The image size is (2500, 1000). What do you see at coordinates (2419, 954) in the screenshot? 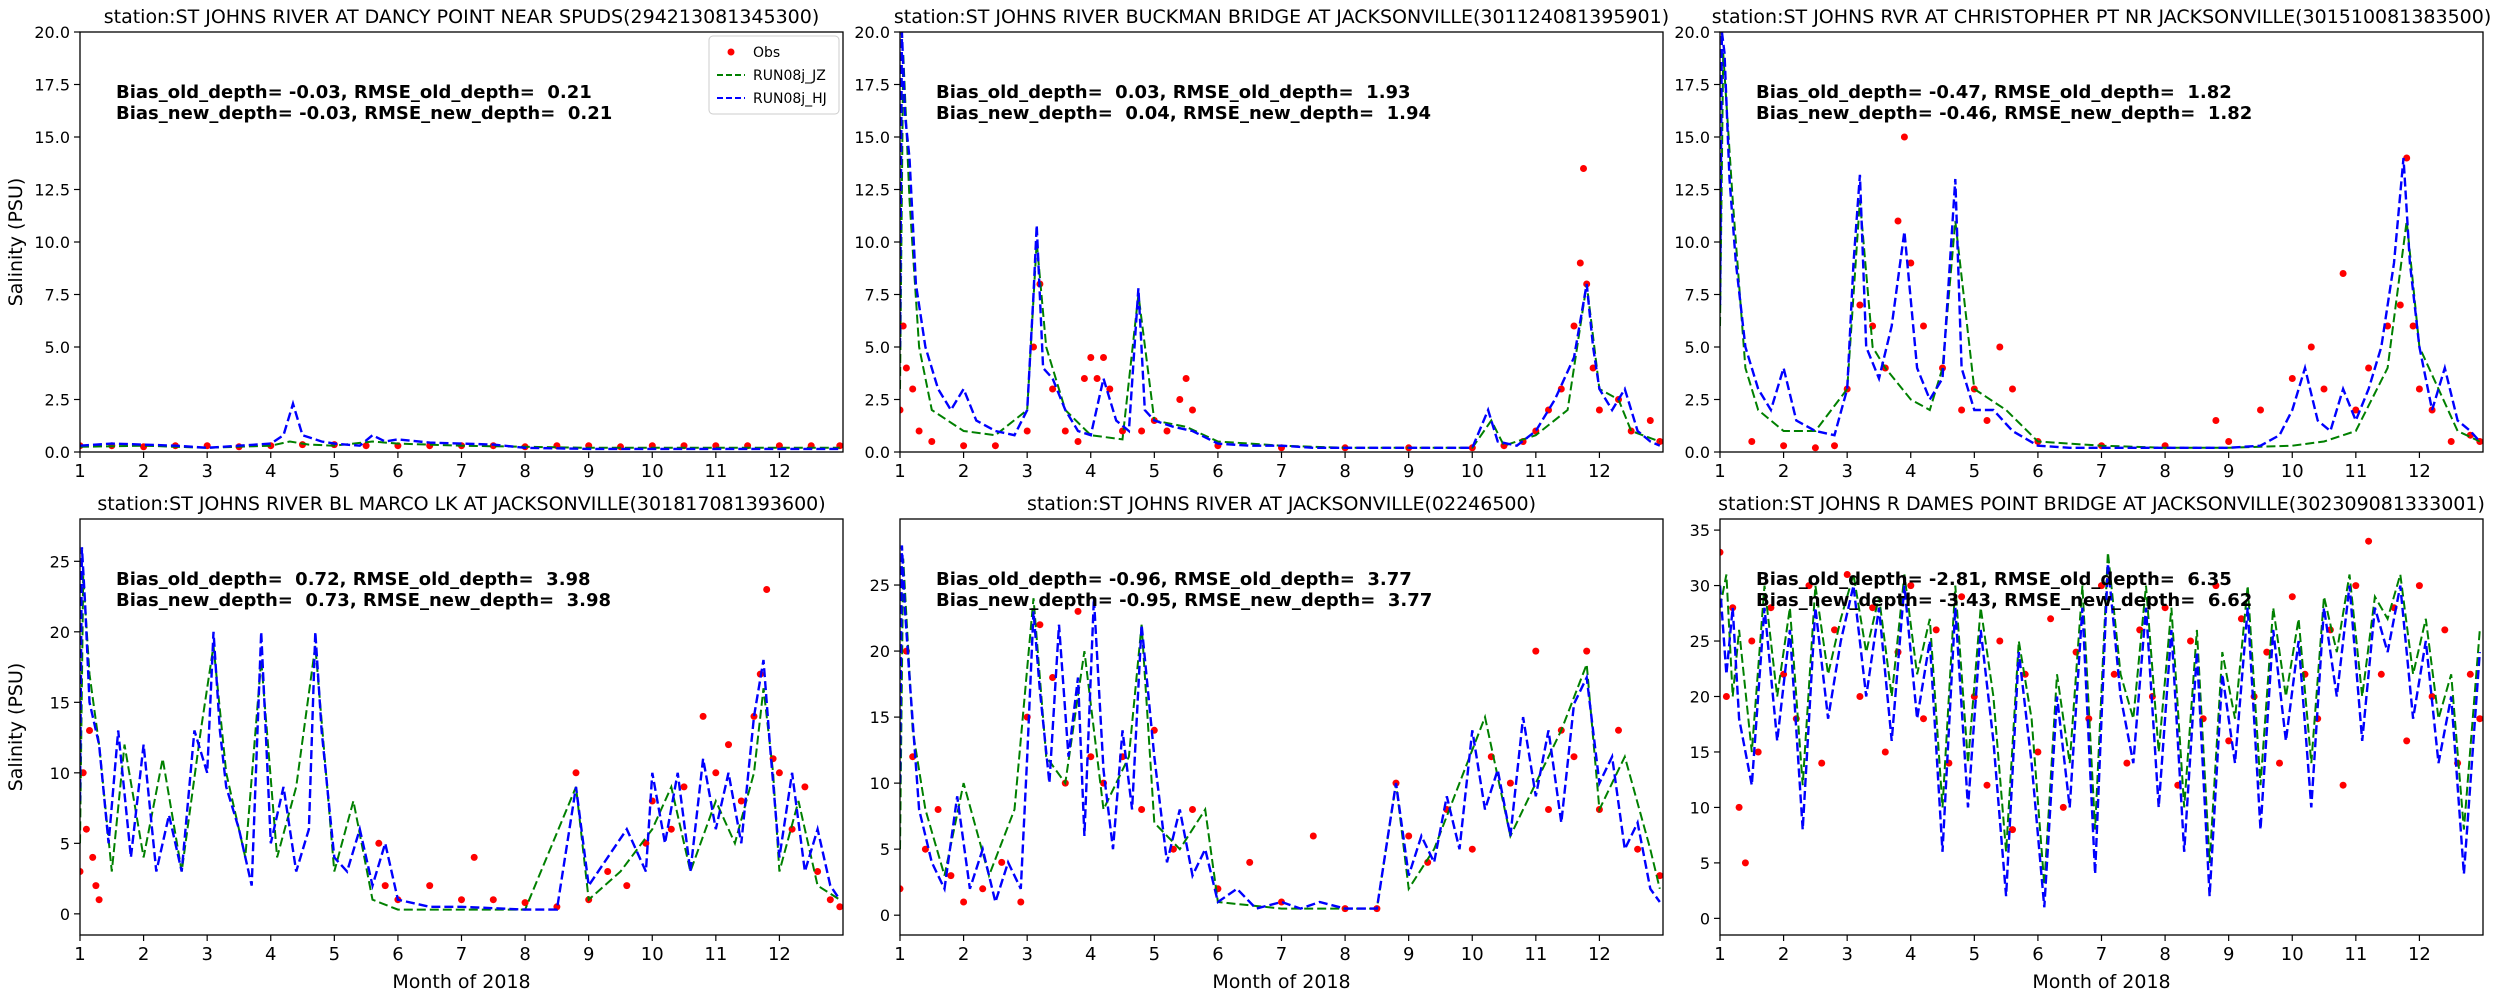
I see `x-tick-label: 12` at bounding box center [2419, 954].